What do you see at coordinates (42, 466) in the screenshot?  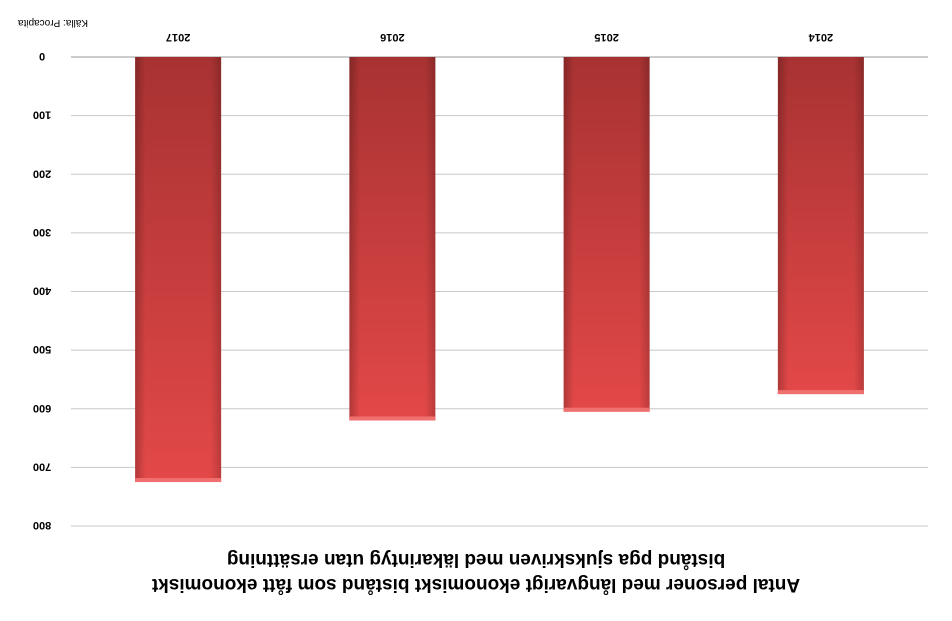 I see `y-tick-label: 700` at bounding box center [42, 466].